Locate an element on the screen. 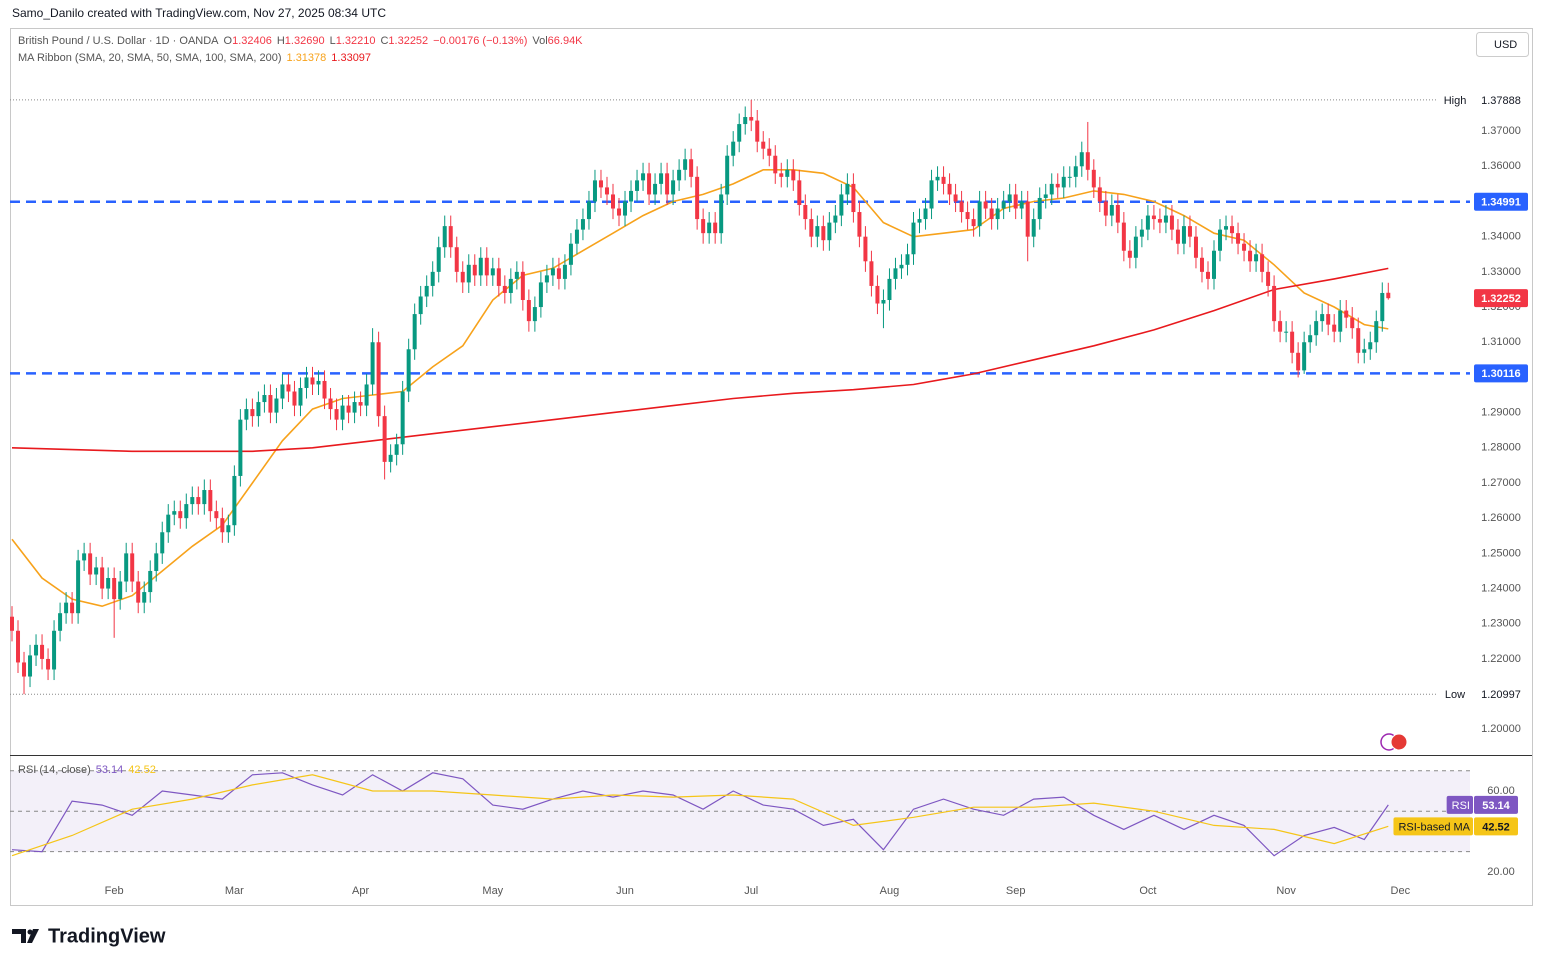 Image resolution: width=1543 pixels, height=966 pixels. ohlc-value: 1.32252 is located at coordinates (408, 41).